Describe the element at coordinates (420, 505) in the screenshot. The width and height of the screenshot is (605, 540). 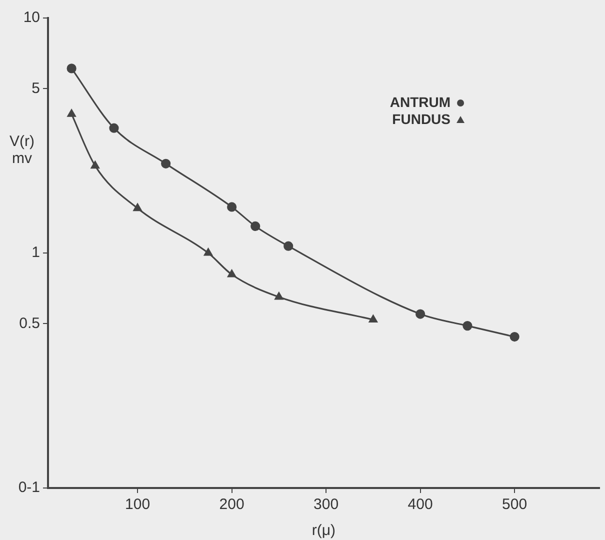
I see `x-tick-label: 400` at that location.